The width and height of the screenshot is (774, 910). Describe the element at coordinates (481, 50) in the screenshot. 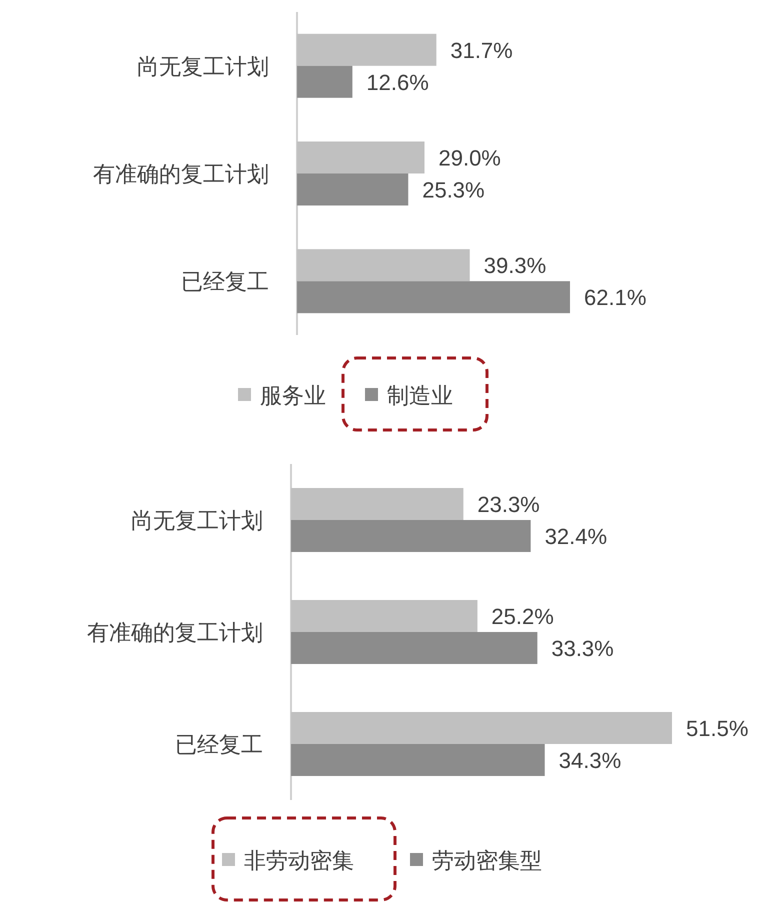

I see `data-label: 31.7%` at that location.